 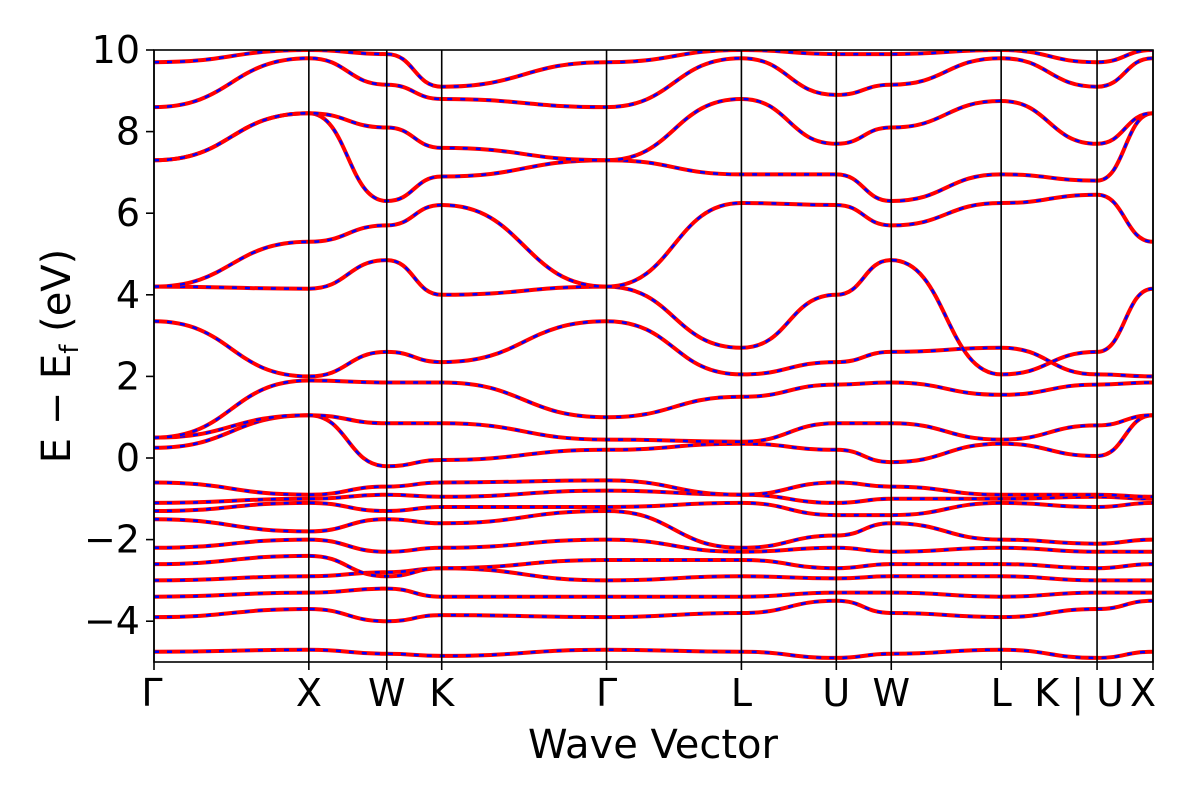 I want to click on y-tick-label: 2, so click(x=128, y=376).